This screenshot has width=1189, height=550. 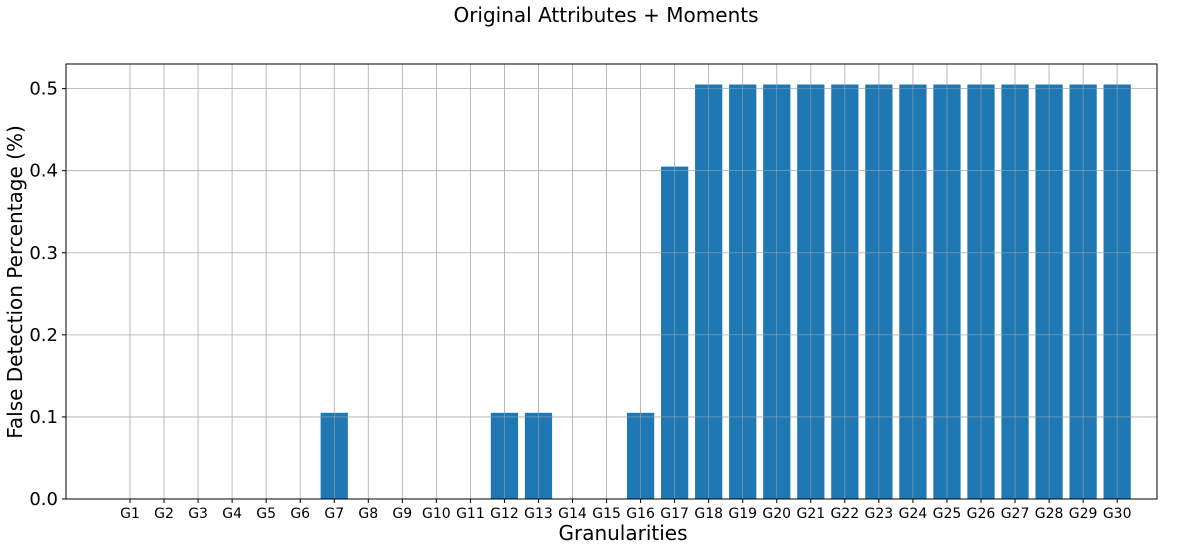 What do you see at coordinates (198, 514) in the screenshot?
I see `x-tick-label: G3` at bounding box center [198, 514].